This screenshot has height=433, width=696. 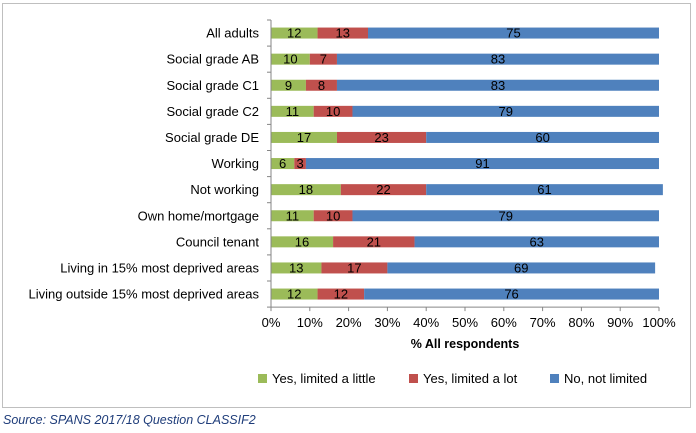 What do you see at coordinates (213, 85) in the screenshot?
I see `category-label: Social grade C1` at bounding box center [213, 85].